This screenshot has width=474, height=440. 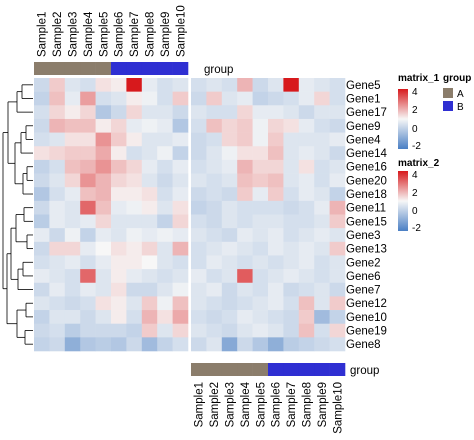 I want to click on top-group-annotation-cell, so click(x=119, y=68).